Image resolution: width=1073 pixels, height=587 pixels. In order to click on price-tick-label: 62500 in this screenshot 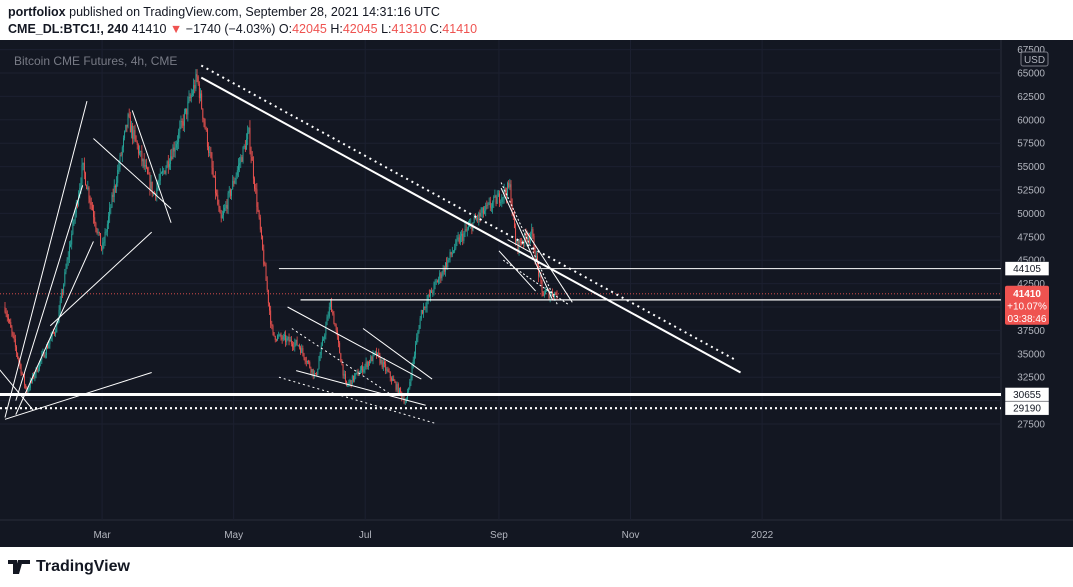, I will do `click(1031, 97)`.